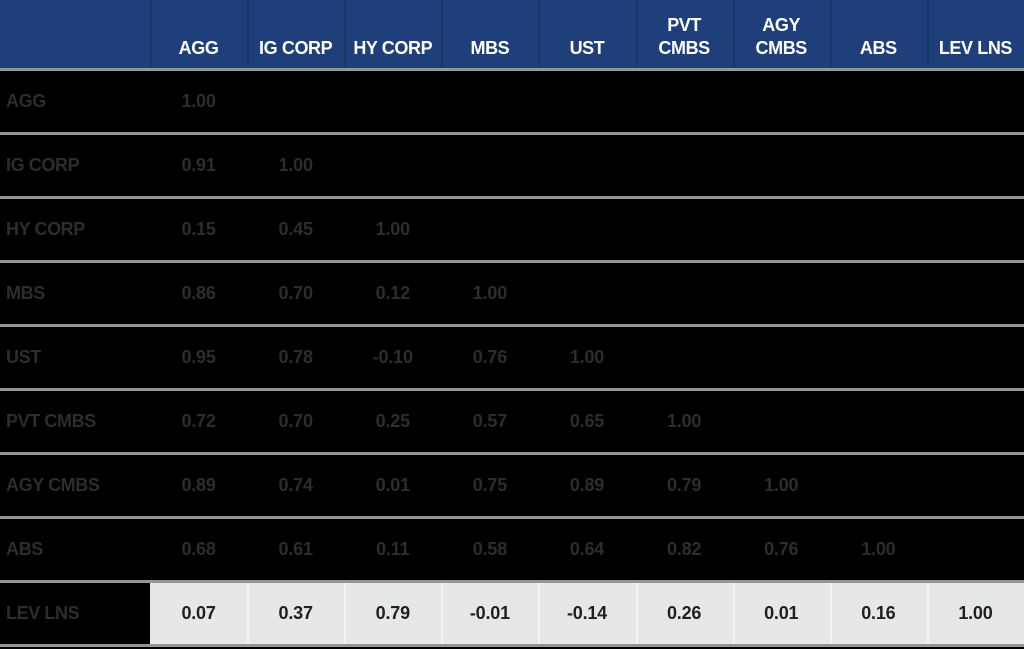  I want to click on row-label: UST, so click(23, 357).